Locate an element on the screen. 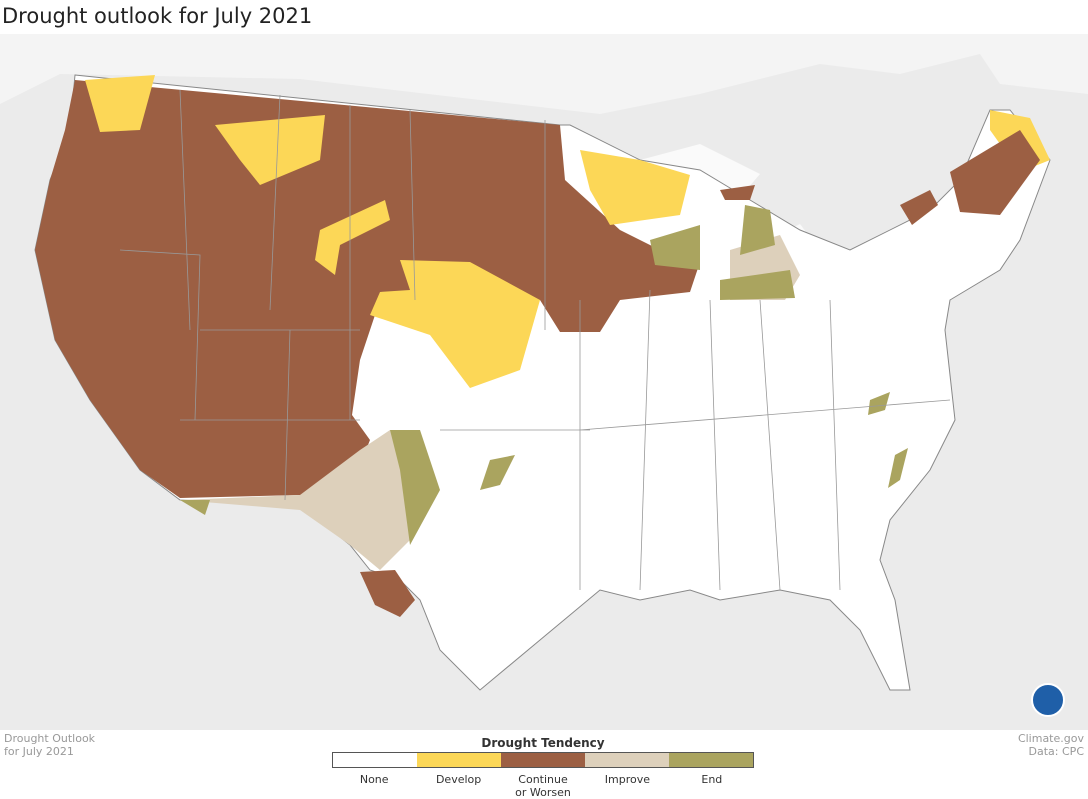 The width and height of the screenshot is (1088, 799). legend-label: Develop is located at coordinates (458, 779).